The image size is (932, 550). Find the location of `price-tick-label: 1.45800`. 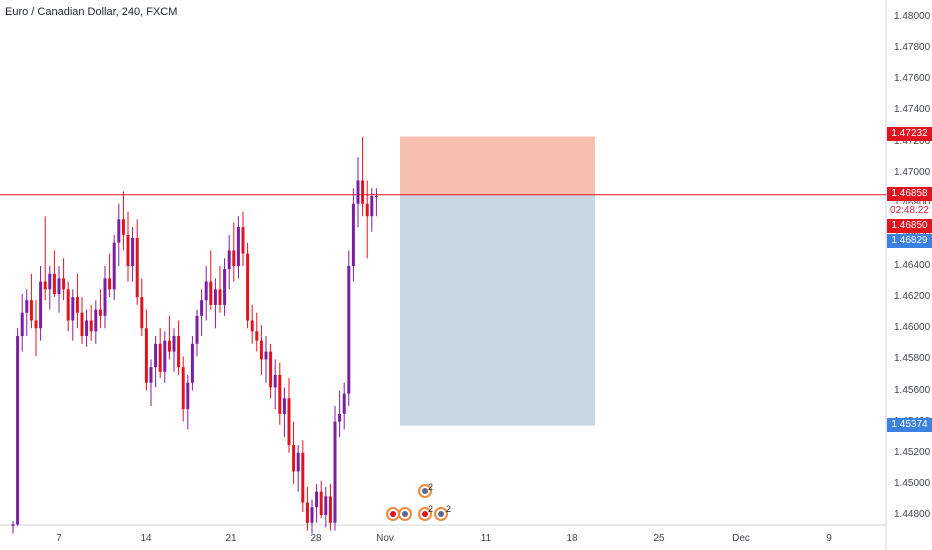

price-tick-label: 1.45800 is located at coordinates (912, 359).